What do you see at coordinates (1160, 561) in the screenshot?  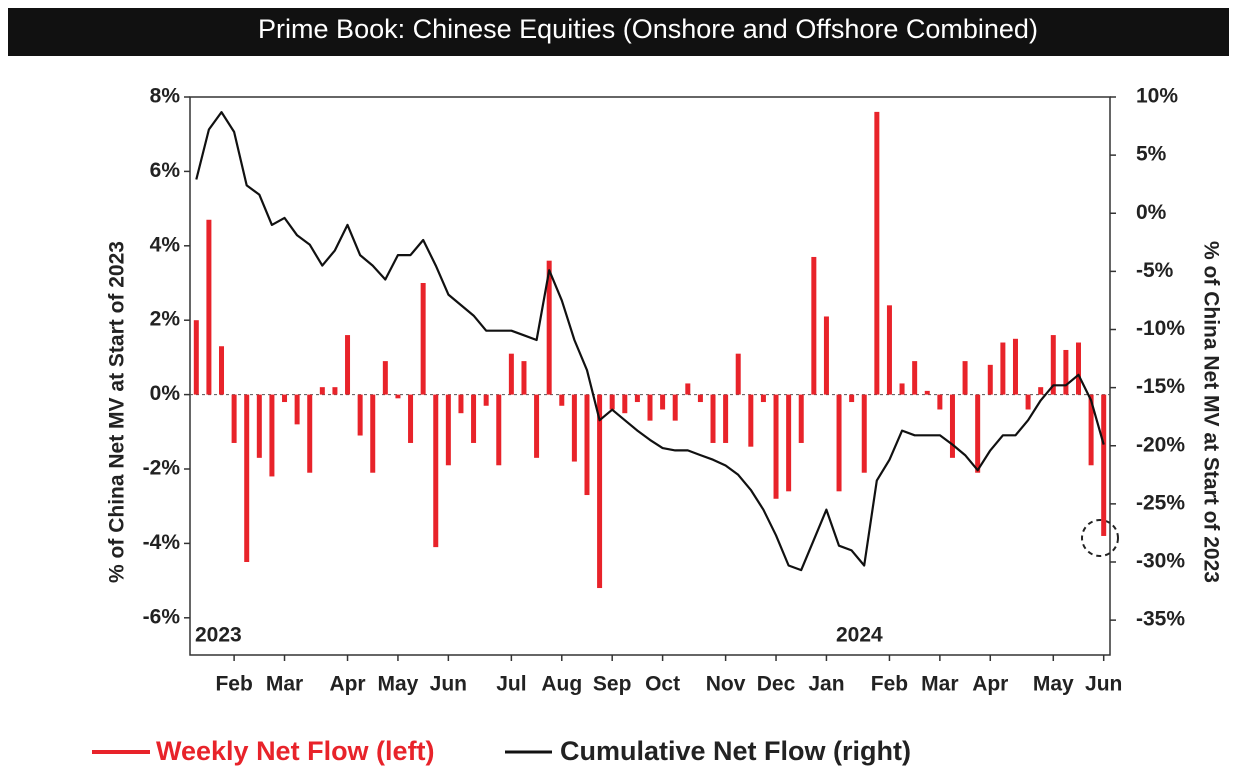 I see `y2-tick-label: -30%` at bounding box center [1160, 561].